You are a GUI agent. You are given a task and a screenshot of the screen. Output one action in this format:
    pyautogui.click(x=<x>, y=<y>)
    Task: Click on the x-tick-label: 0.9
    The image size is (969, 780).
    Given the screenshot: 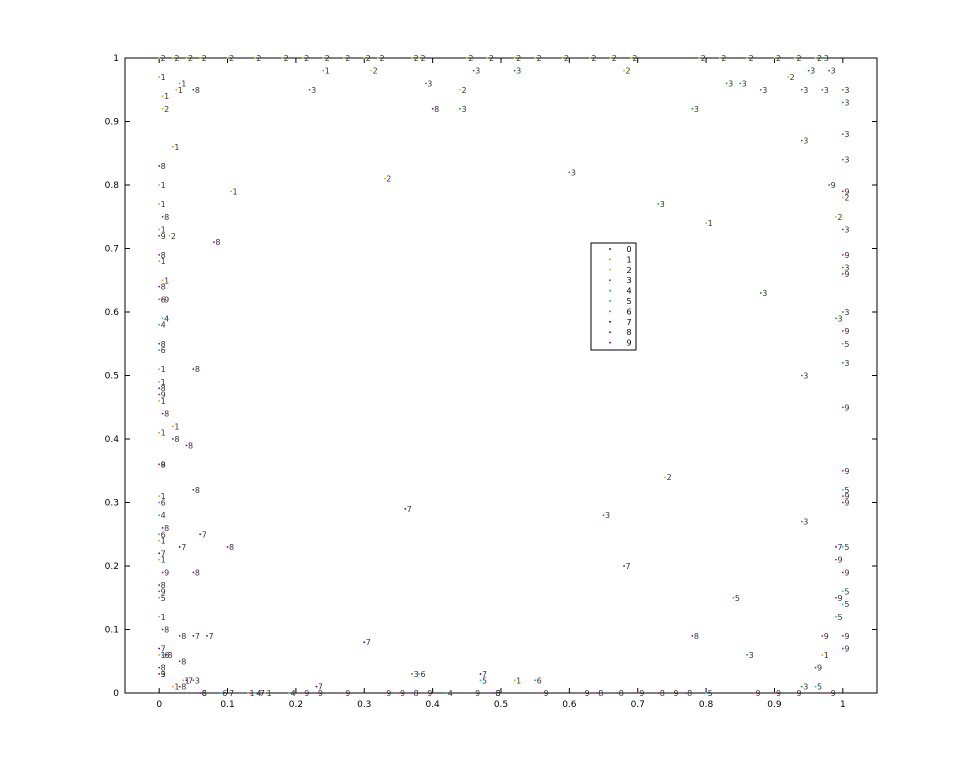 What is the action you would take?
    pyautogui.click(x=774, y=705)
    